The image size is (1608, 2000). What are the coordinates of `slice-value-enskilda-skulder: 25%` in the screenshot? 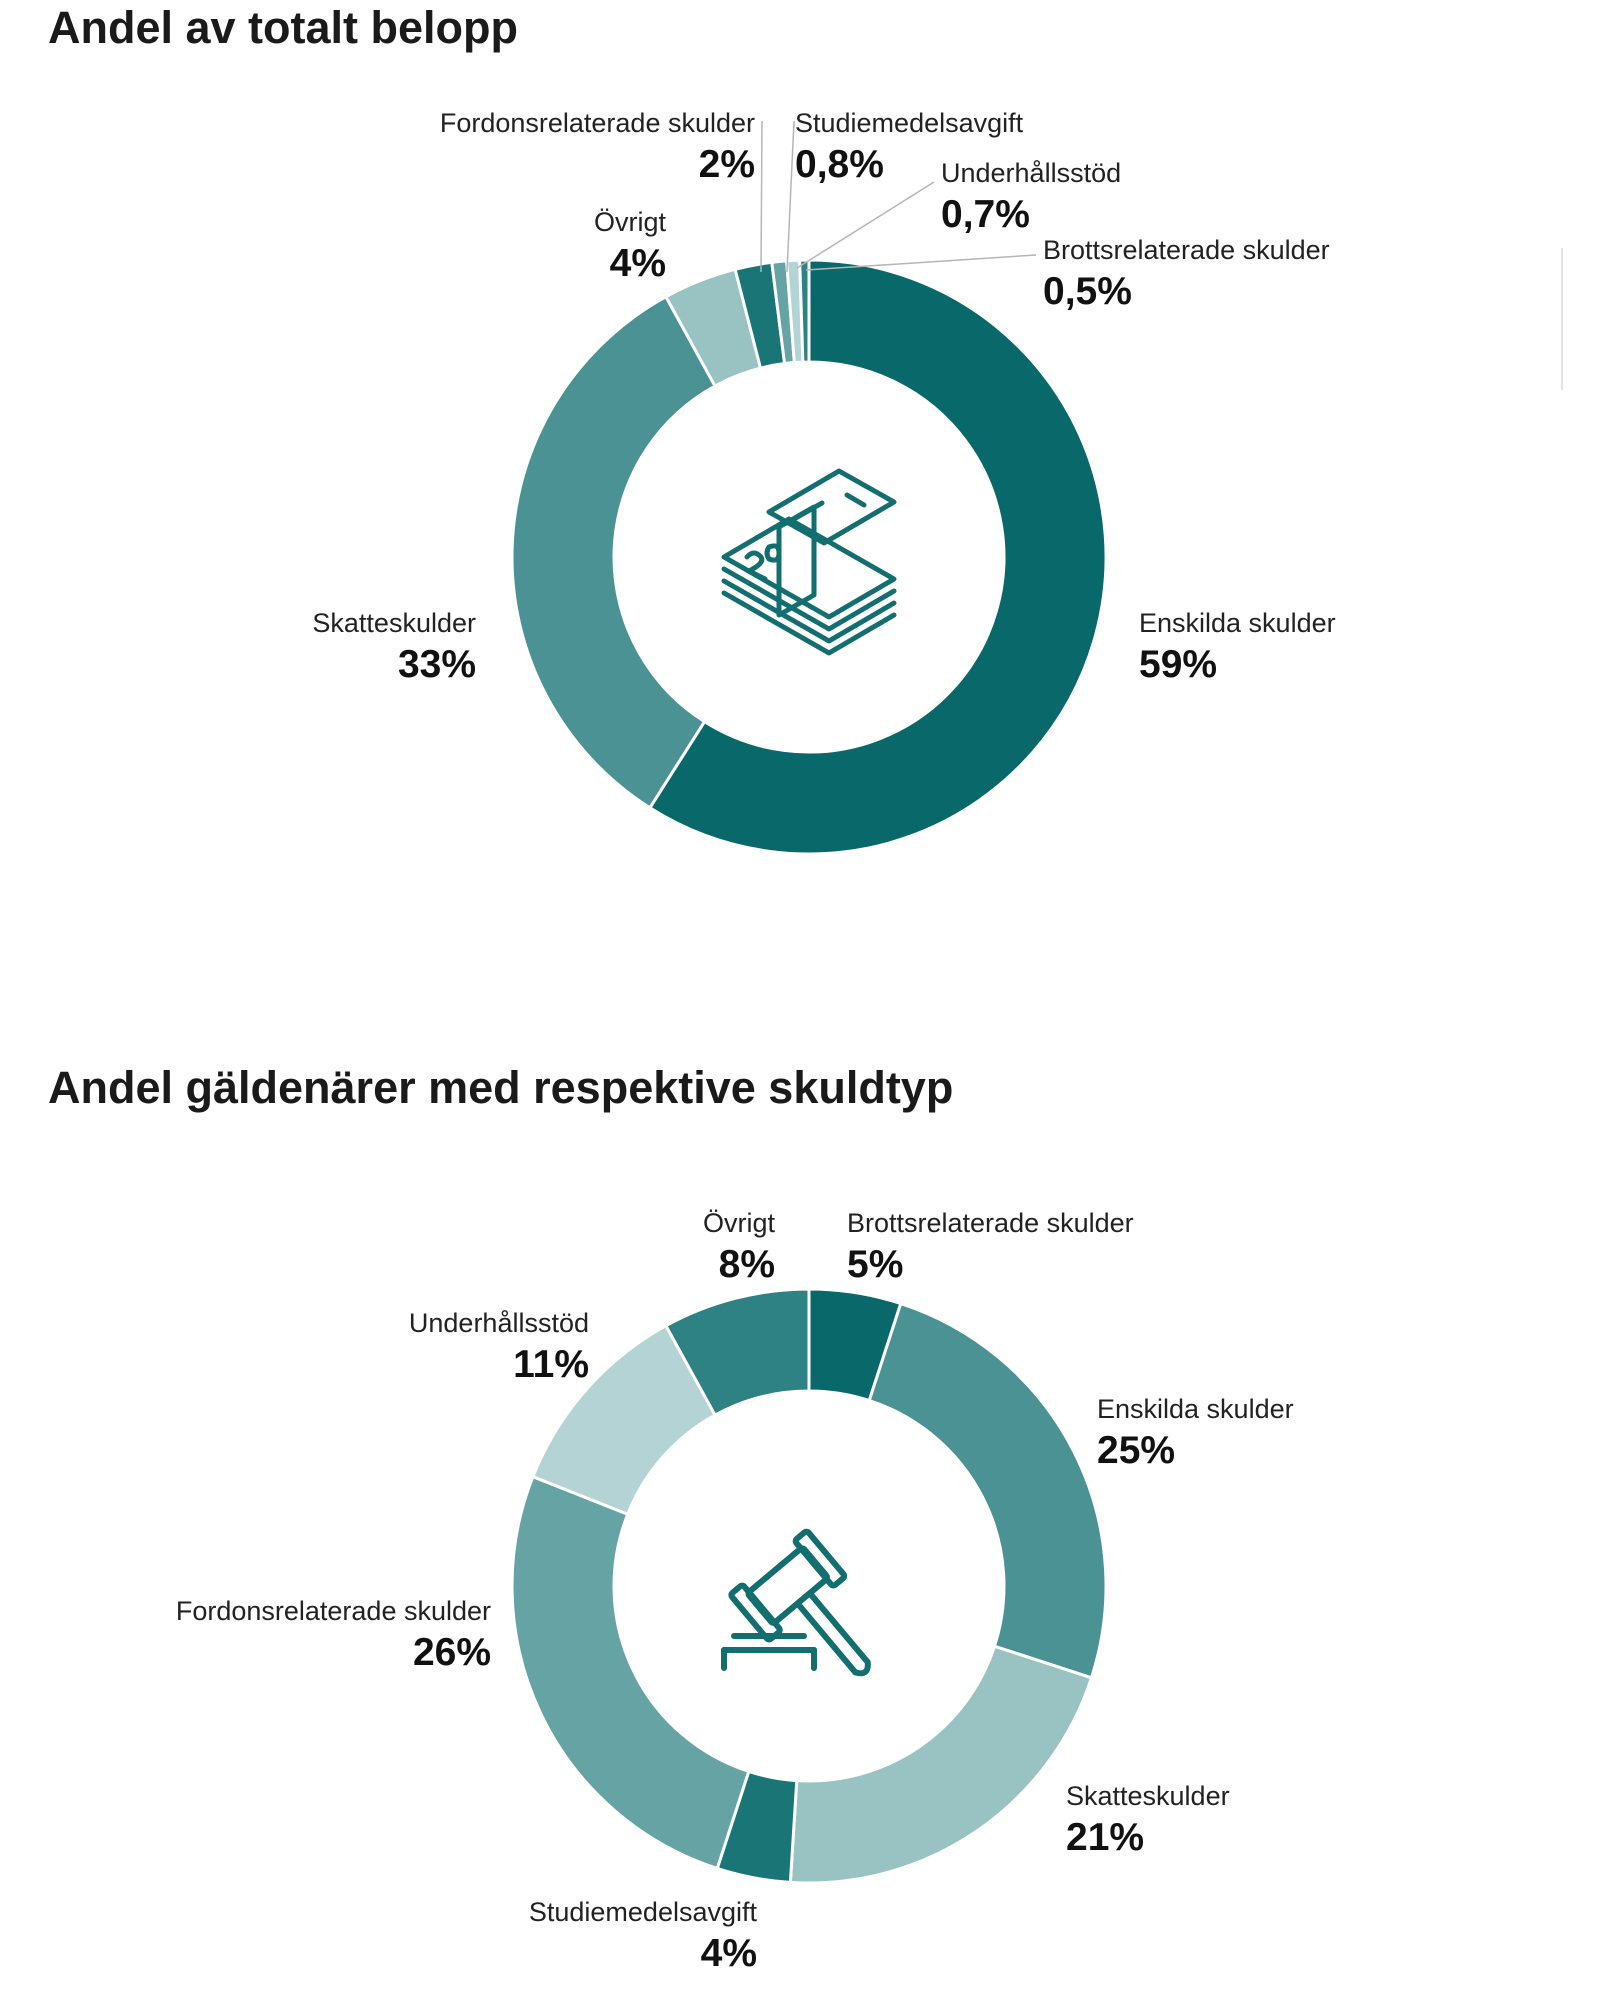 It's located at (1136, 1450).